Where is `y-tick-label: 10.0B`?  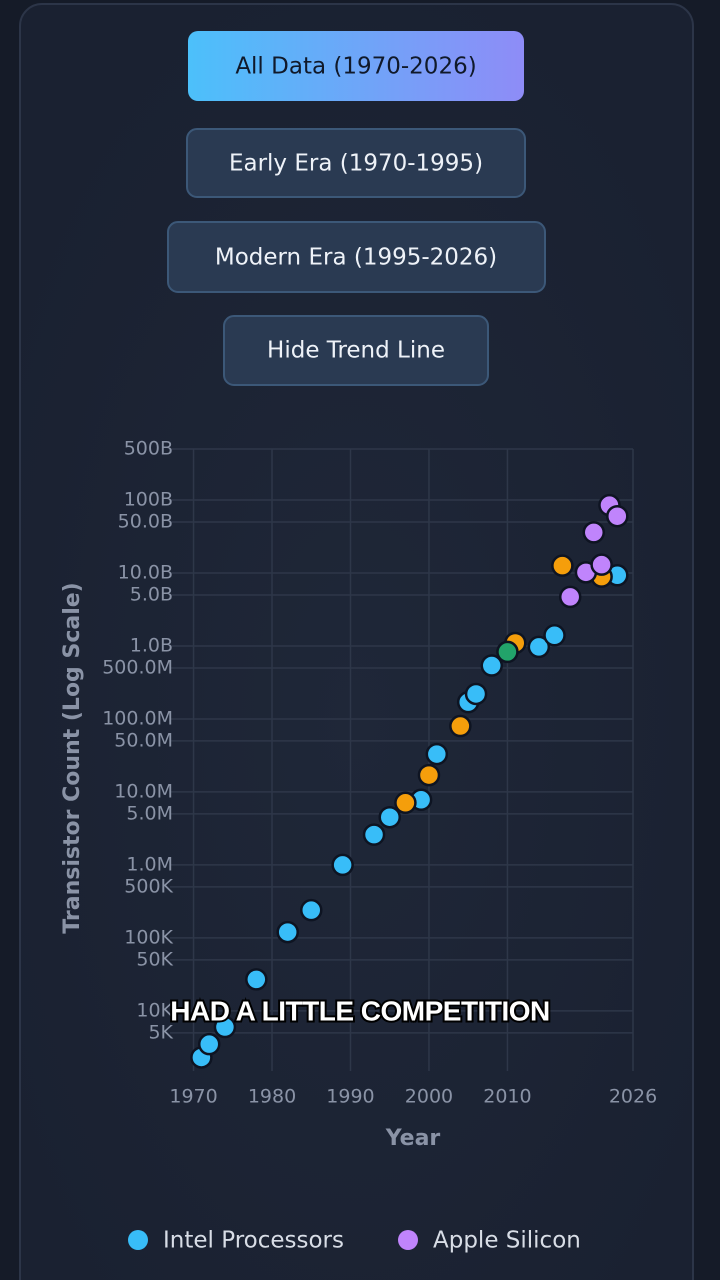 y-tick-label: 10.0B is located at coordinates (145, 572).